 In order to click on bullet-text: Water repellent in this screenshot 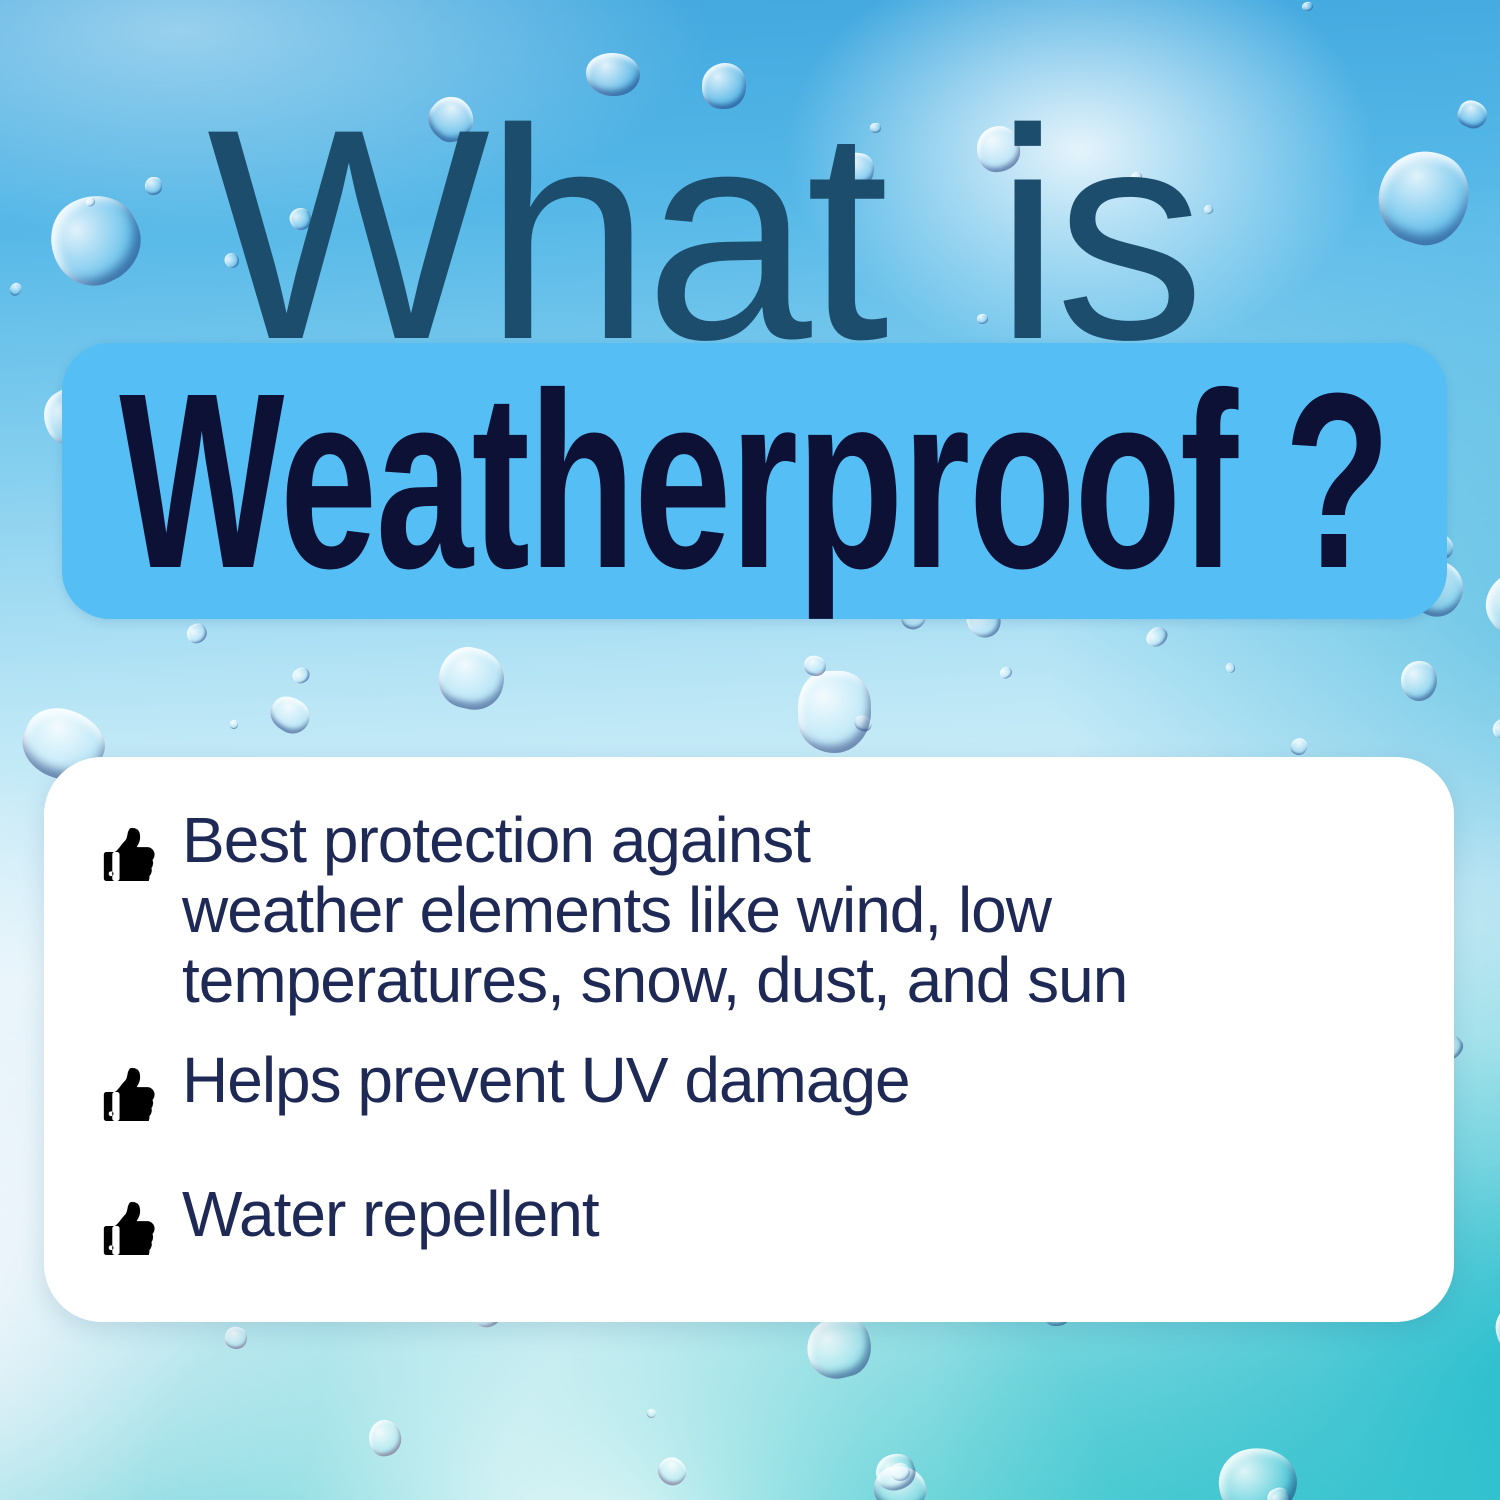, I will do `click(391, 1214)`.